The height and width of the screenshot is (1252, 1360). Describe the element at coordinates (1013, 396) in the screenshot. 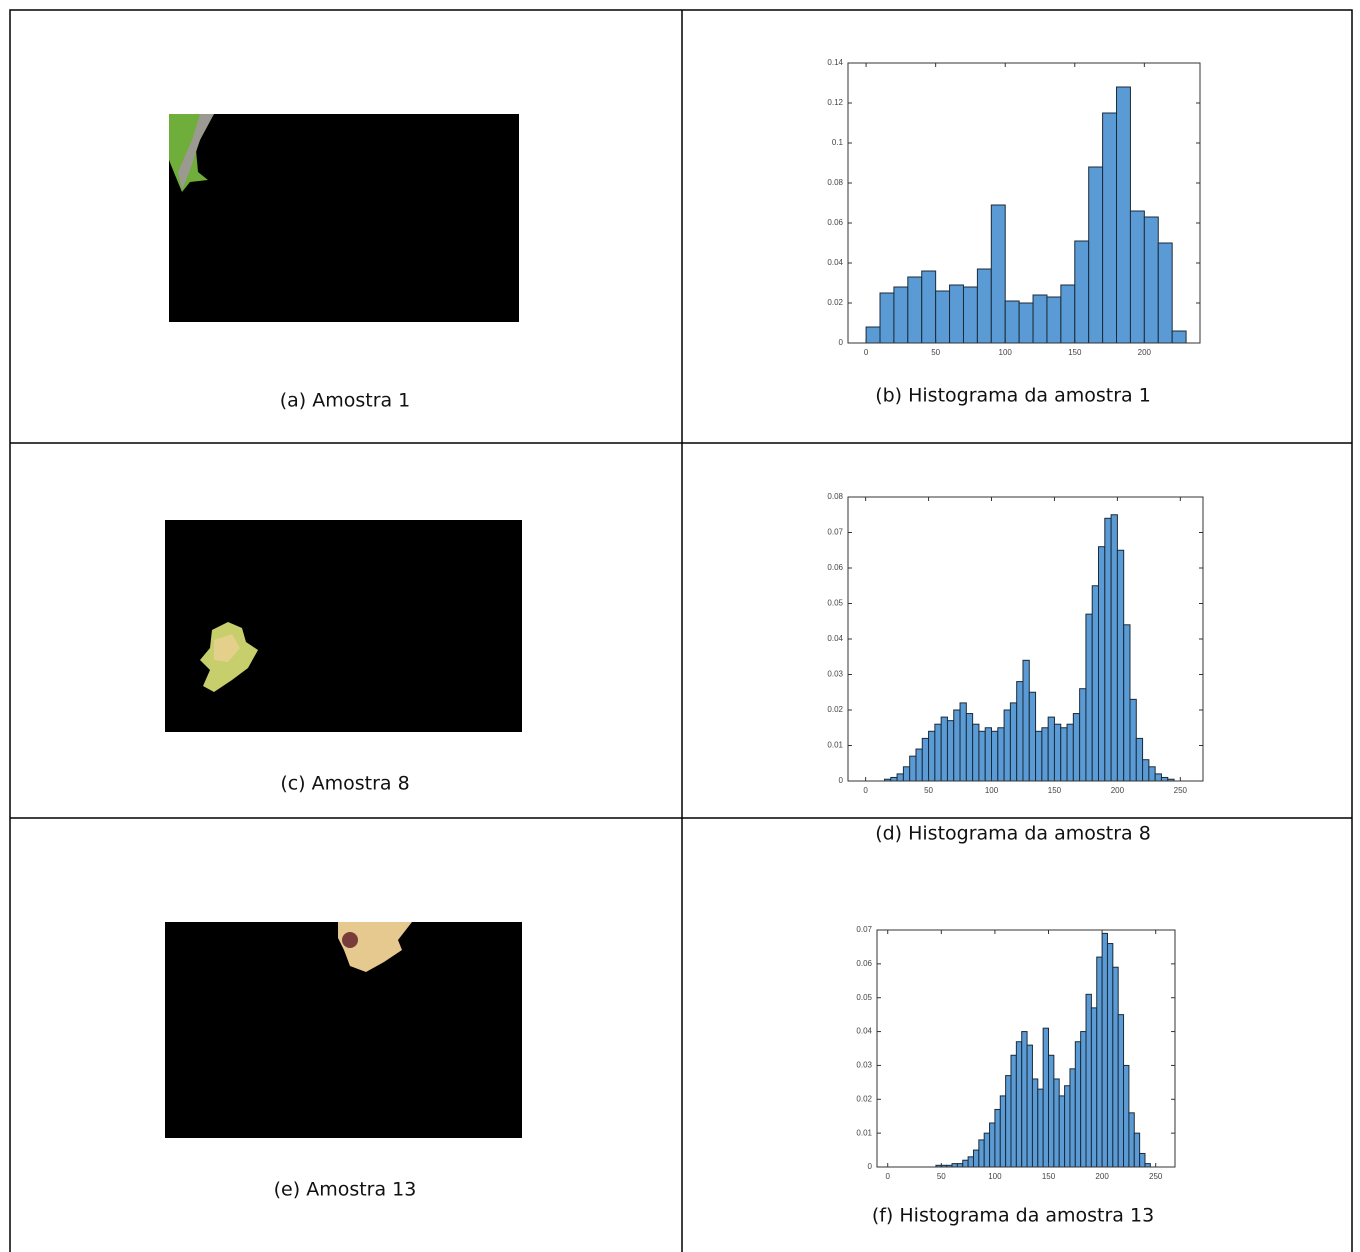

I see `caption: (b) Histograma da amostra 1` at that location.